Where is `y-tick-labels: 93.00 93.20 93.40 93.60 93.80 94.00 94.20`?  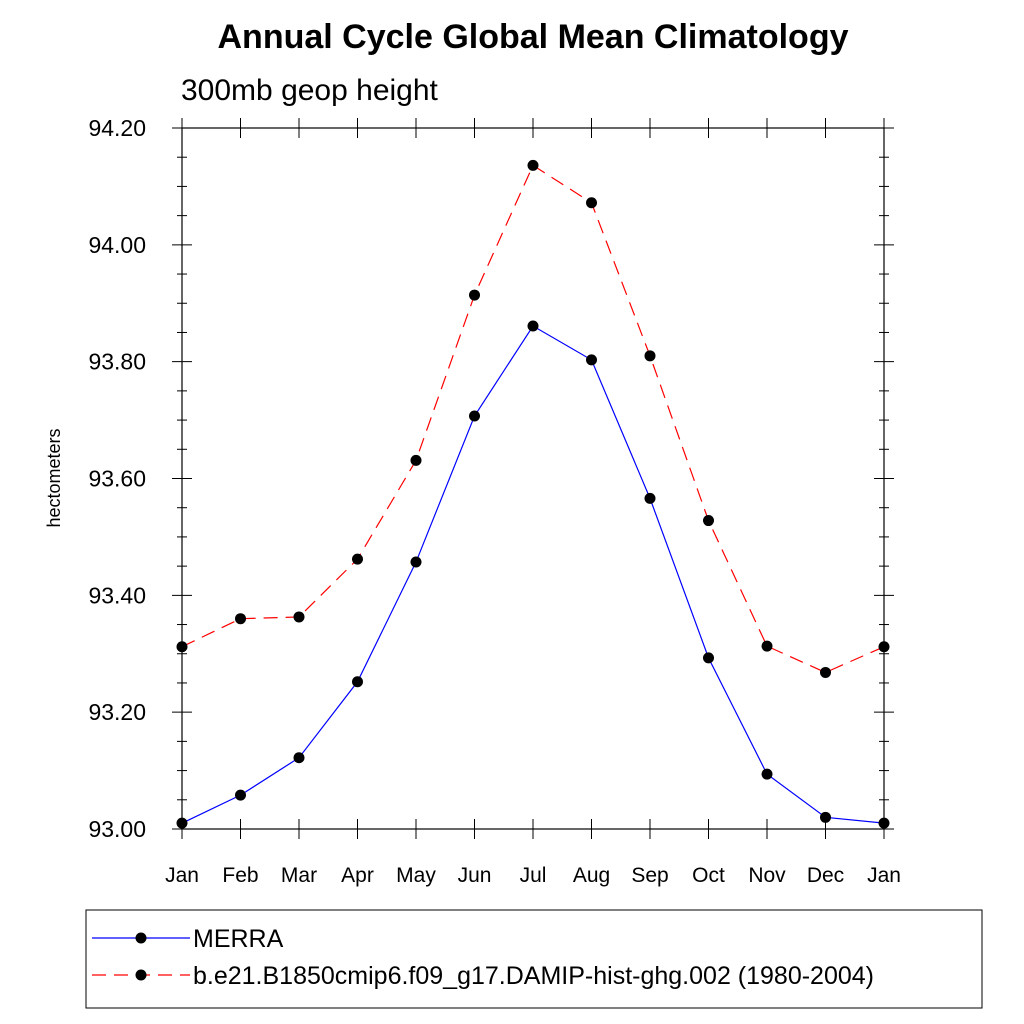 y-tick-labels: 93.00 93.20 93.40 93.60 93.80 94.00 94.20 is located at coordinates (117, 478).